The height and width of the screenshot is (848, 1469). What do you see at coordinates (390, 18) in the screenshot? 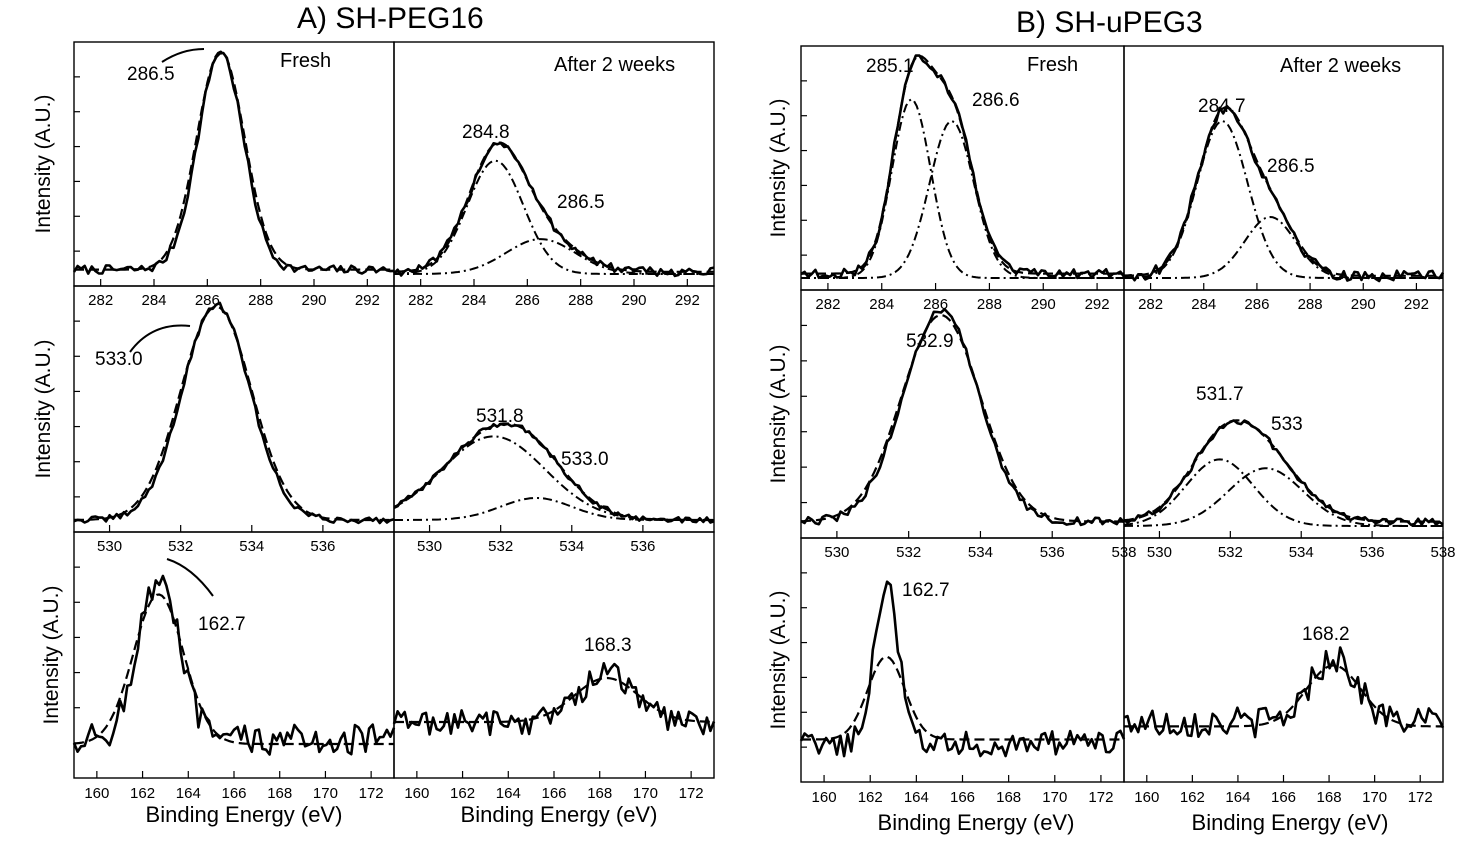
I see `group-a-title: A) SH-PEG16` at bounding box center [390, 18].